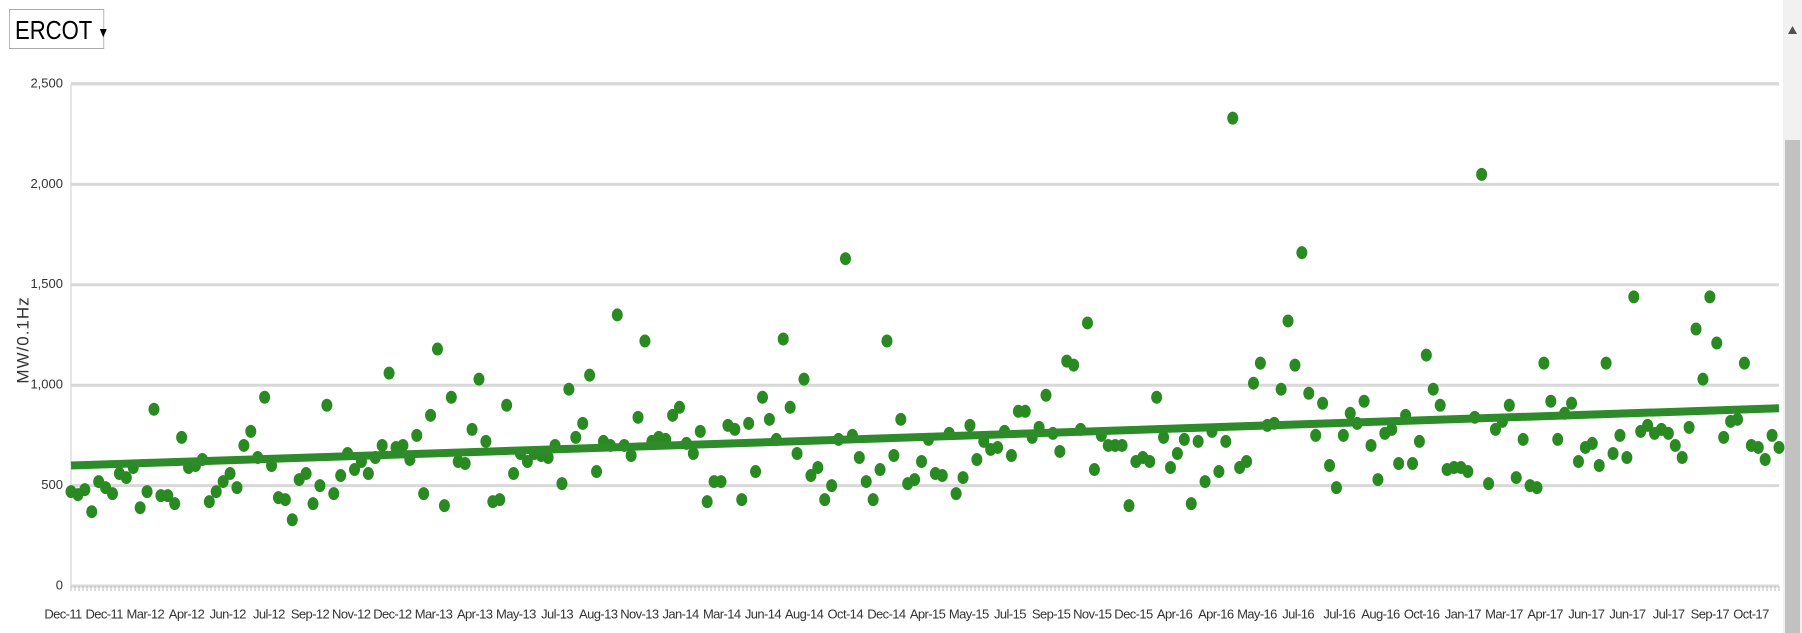  What do you see at coordinates (1545, 613) in the screenshot?
I see `x-tick-label: Apr-17` at bounding box center [1545, 613].